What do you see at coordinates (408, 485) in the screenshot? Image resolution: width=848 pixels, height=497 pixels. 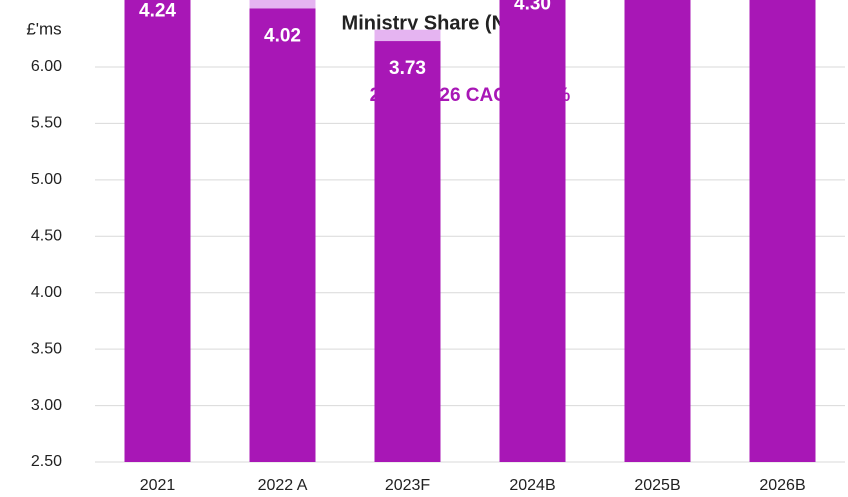 I see `x-tick-label: 2023F` at bounding box center [408, 485].